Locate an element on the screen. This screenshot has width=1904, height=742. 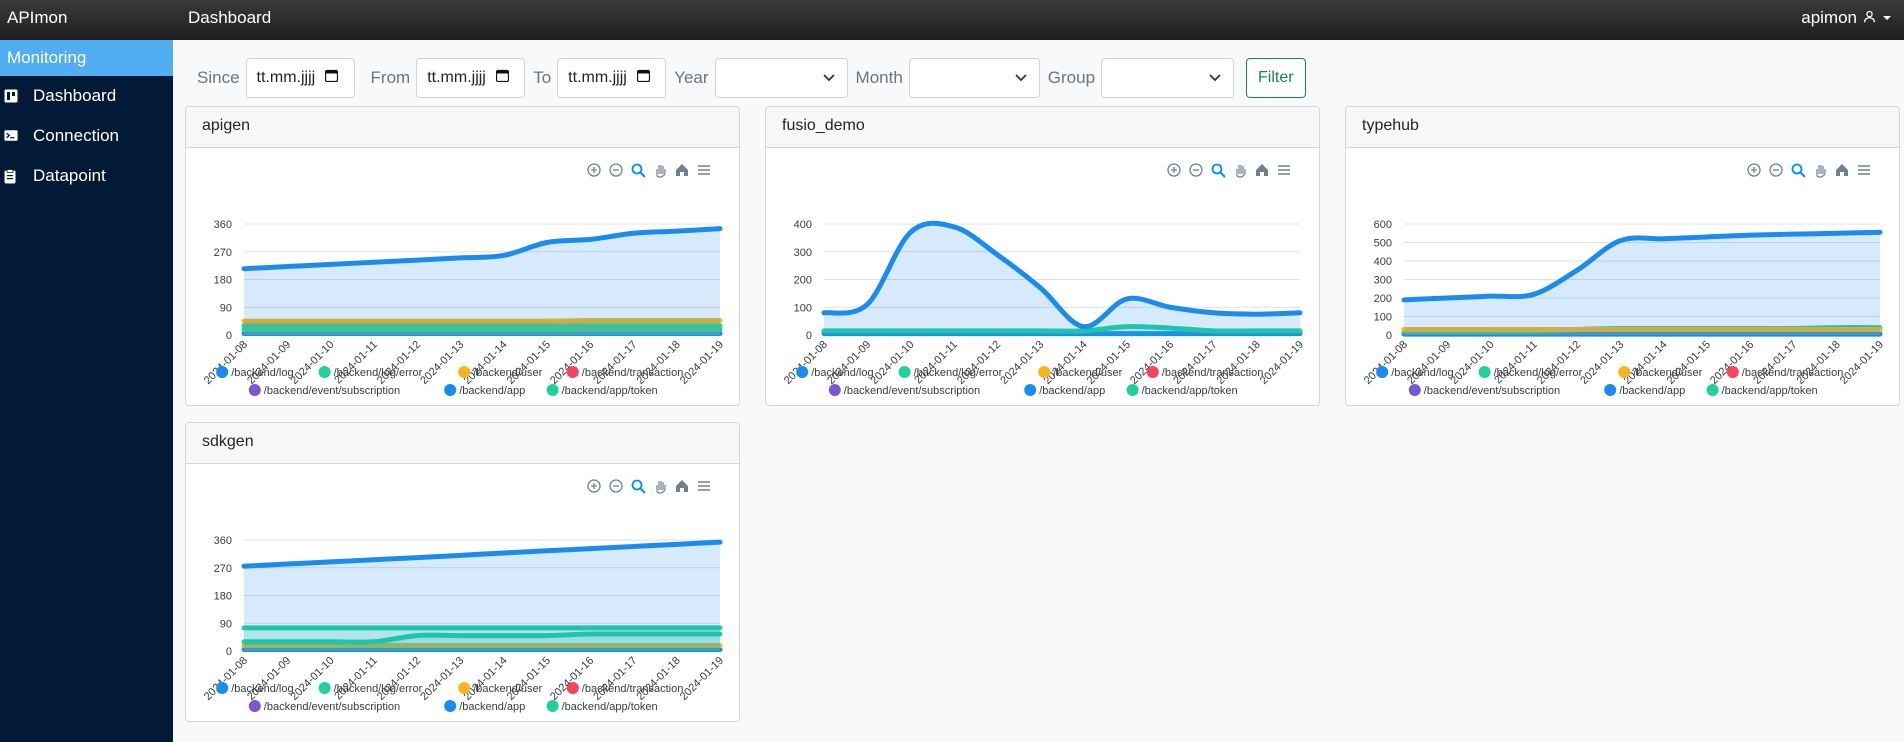
year-select is located at coordinates (781, 78).